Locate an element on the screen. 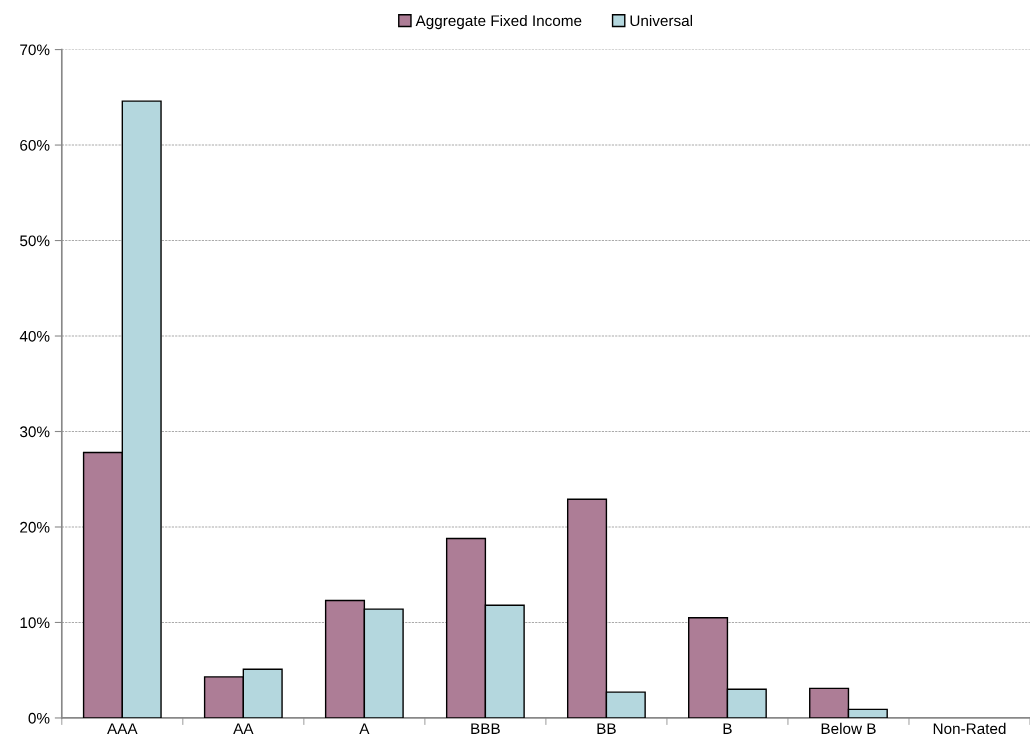 The width and height of the screenshot is (1030, 751). y-tick-label: 70% is located at coordinates (35, 50).